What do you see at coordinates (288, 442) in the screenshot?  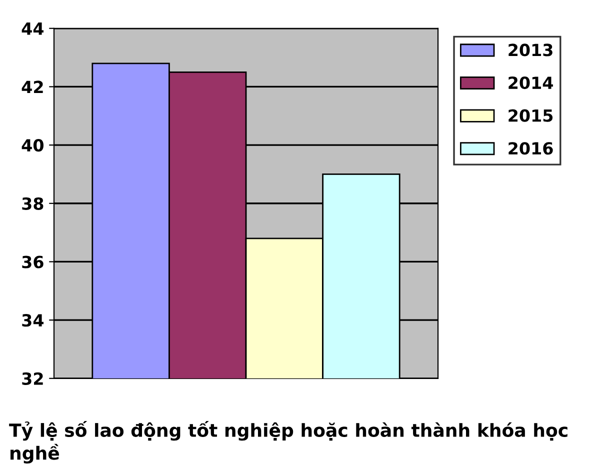 I see `text: Tỷ lệ số lao động tốt nghiệp hoặc hoàn thành khóa học nghề` at bounding box center [288, 442].